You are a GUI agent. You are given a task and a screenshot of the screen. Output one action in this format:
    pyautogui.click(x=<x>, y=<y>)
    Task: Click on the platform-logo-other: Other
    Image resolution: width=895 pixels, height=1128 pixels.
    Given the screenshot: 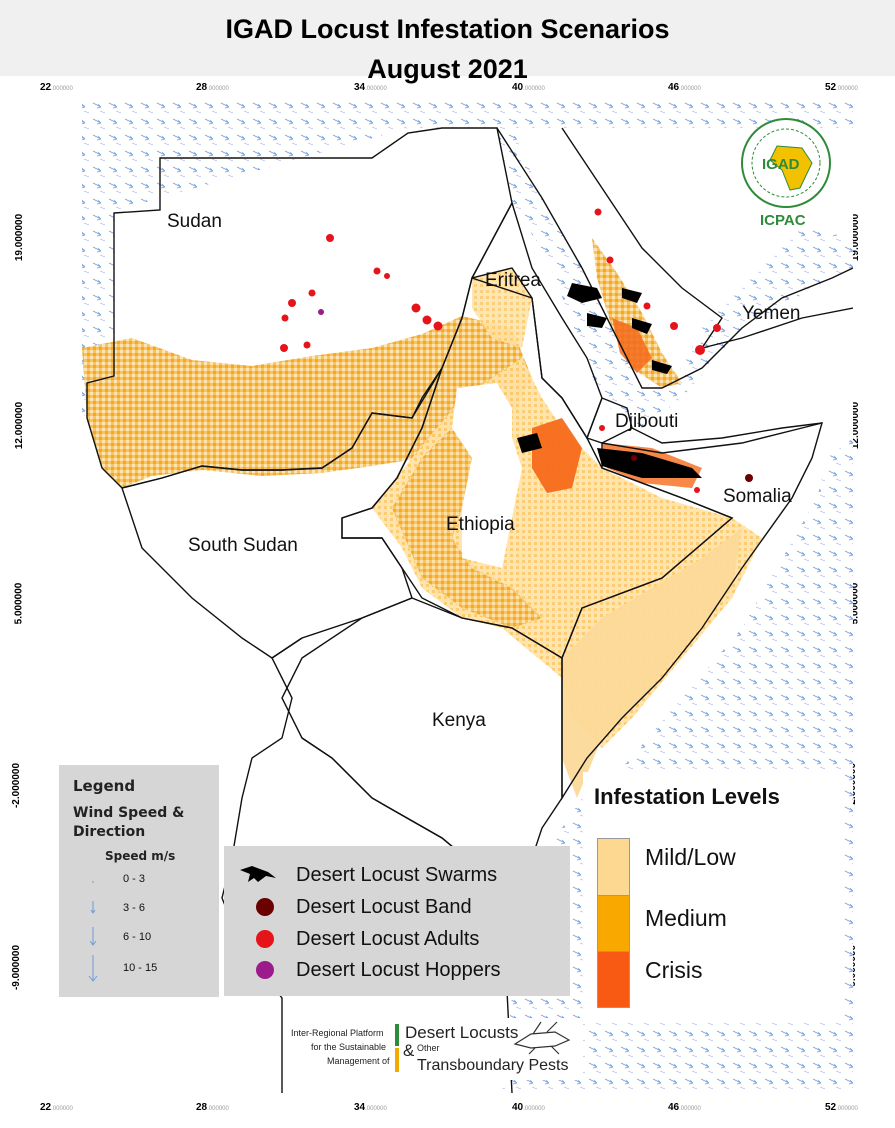 What is the action you would take?
    pyautogui.click(x=428, y=1048)
    